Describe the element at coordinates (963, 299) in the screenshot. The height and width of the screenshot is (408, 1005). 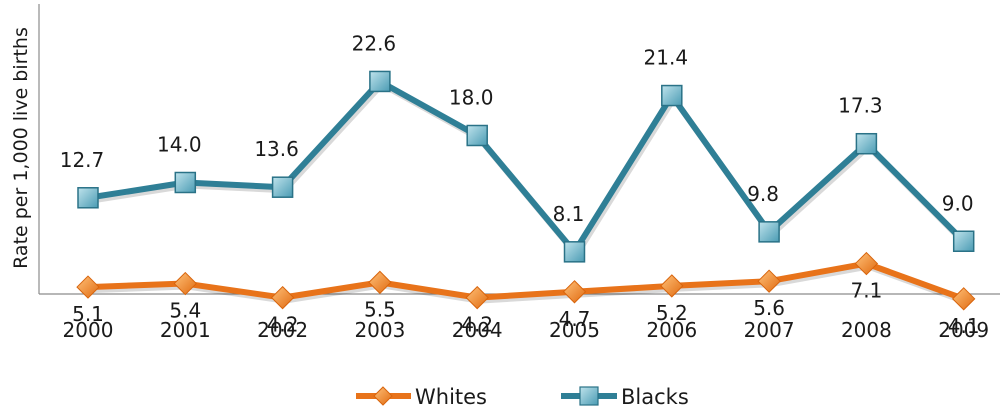
I see `series-whites-point-2009` at that location.